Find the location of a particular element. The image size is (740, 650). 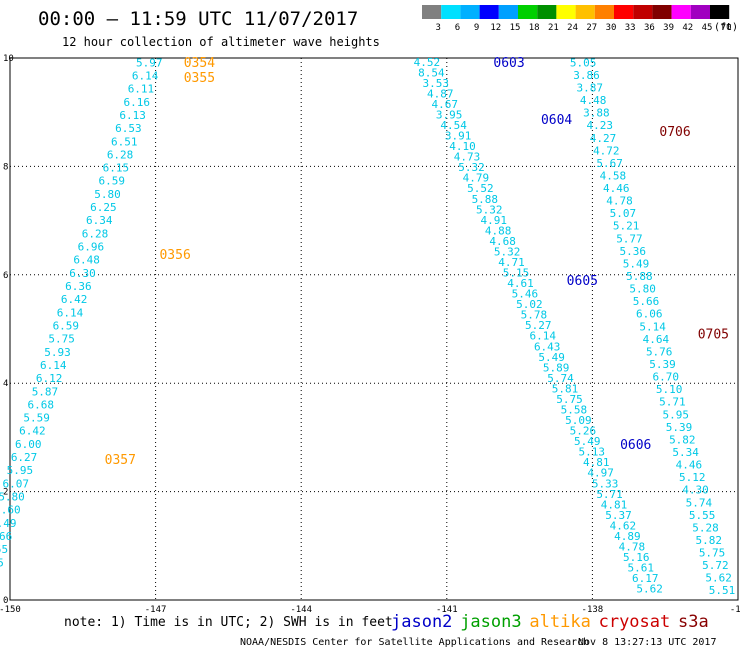

colorbar-label: 9 is located at coordinates (476, 28).